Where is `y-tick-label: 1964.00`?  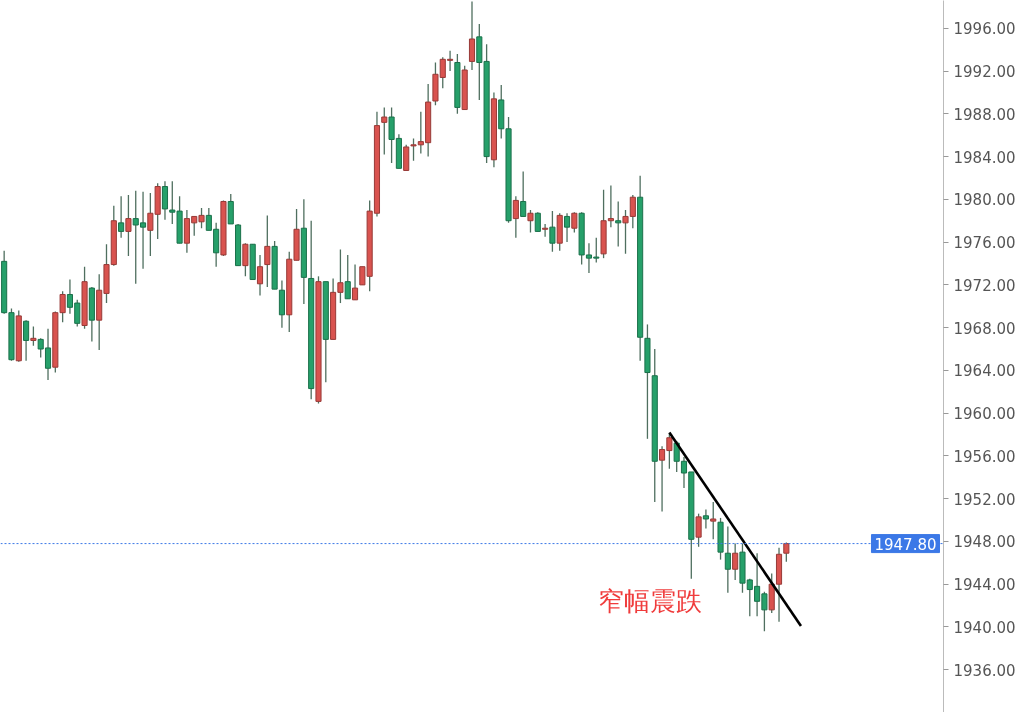 y-tick-label: 1964.00 is located at coordinates (984, 371).